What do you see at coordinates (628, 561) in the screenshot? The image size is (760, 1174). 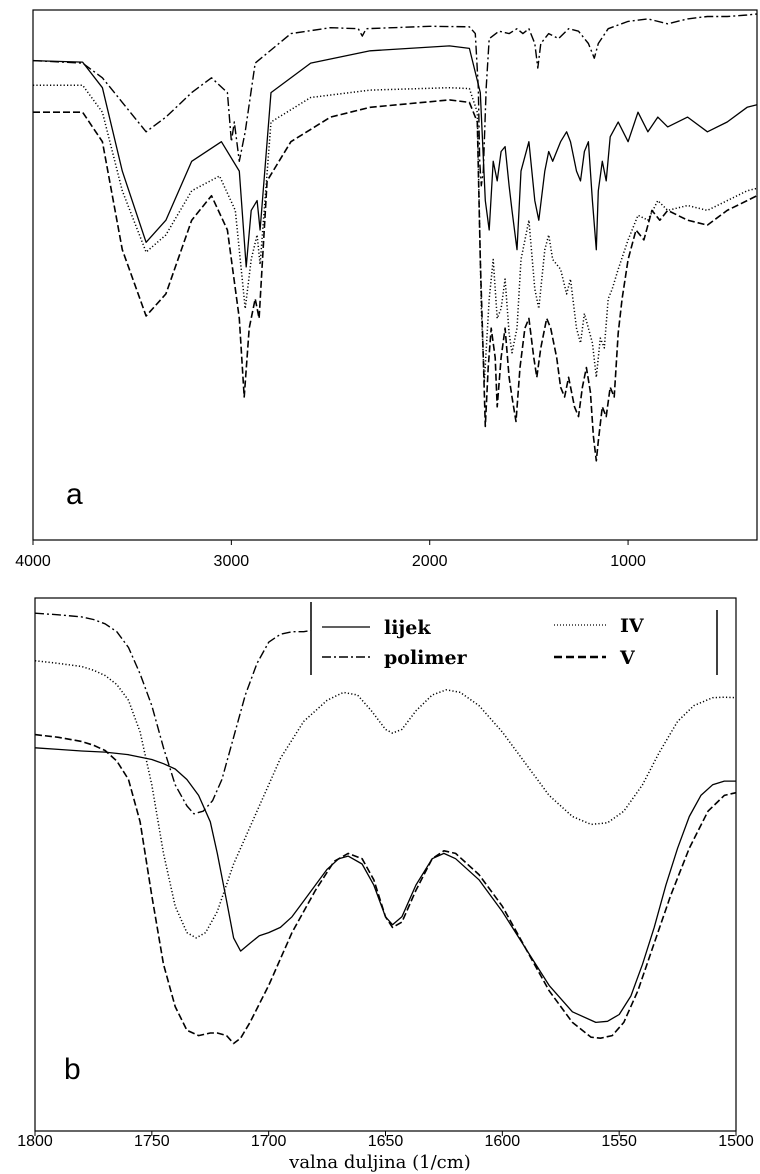 I see `x-tick-label-1000: 1000` at bounding box center [628, 561].